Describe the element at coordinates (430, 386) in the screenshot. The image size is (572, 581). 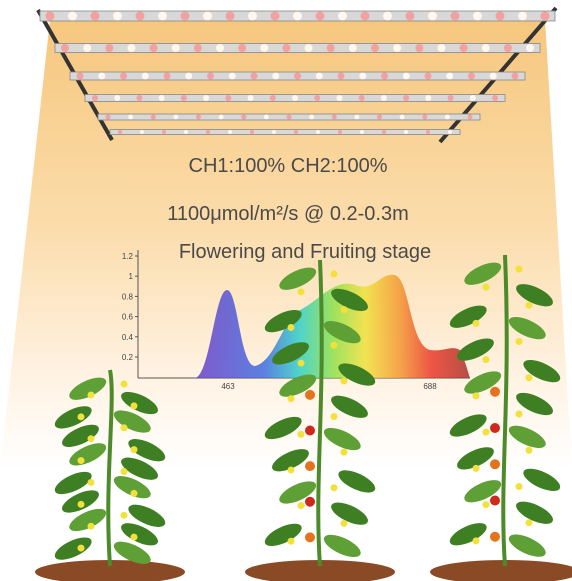
I see `x-tick-label: 688` at that location.